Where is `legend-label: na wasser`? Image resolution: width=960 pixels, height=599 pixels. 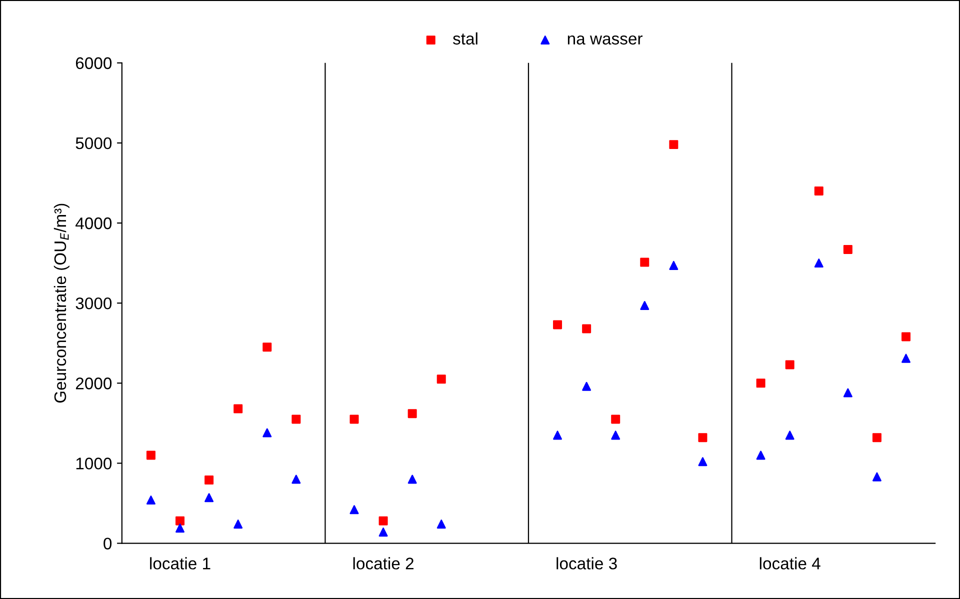
legend-label: na wasser is located at coordinates (605, 40).